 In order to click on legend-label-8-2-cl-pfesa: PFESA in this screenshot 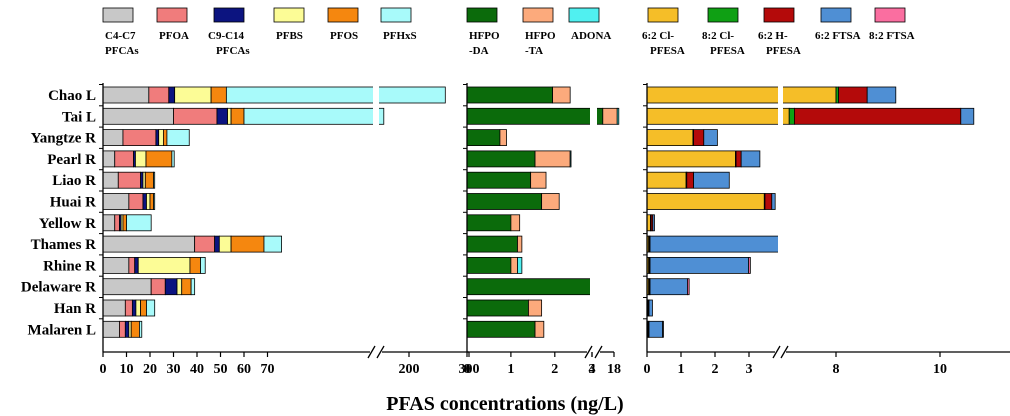, I will do `click(727, 51)`.